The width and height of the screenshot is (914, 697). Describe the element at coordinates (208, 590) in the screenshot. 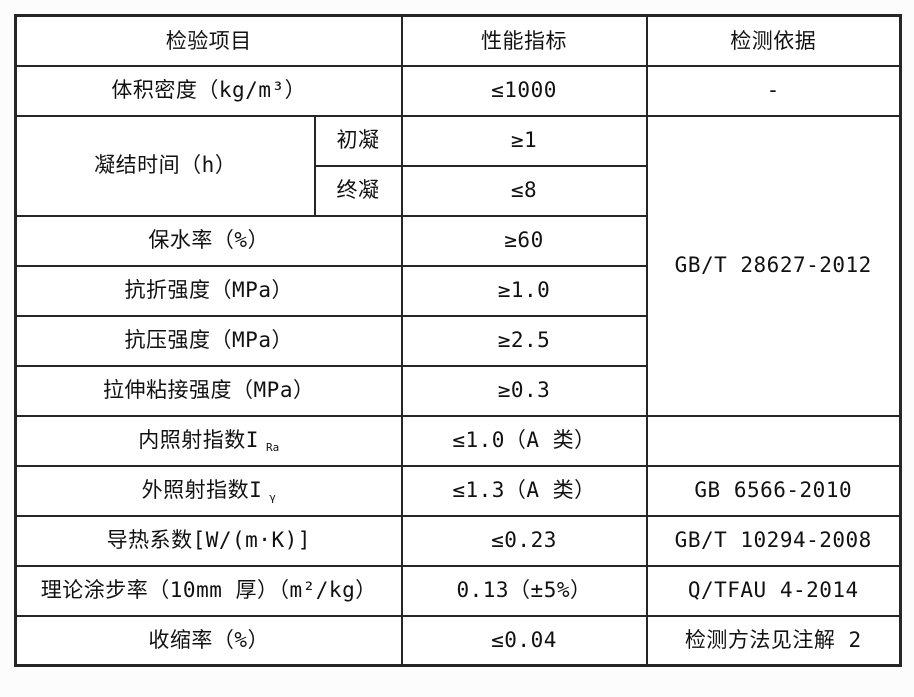

I see `item-cell: 理论涂步率（10mm 厚）（m²/kg）` at that location.